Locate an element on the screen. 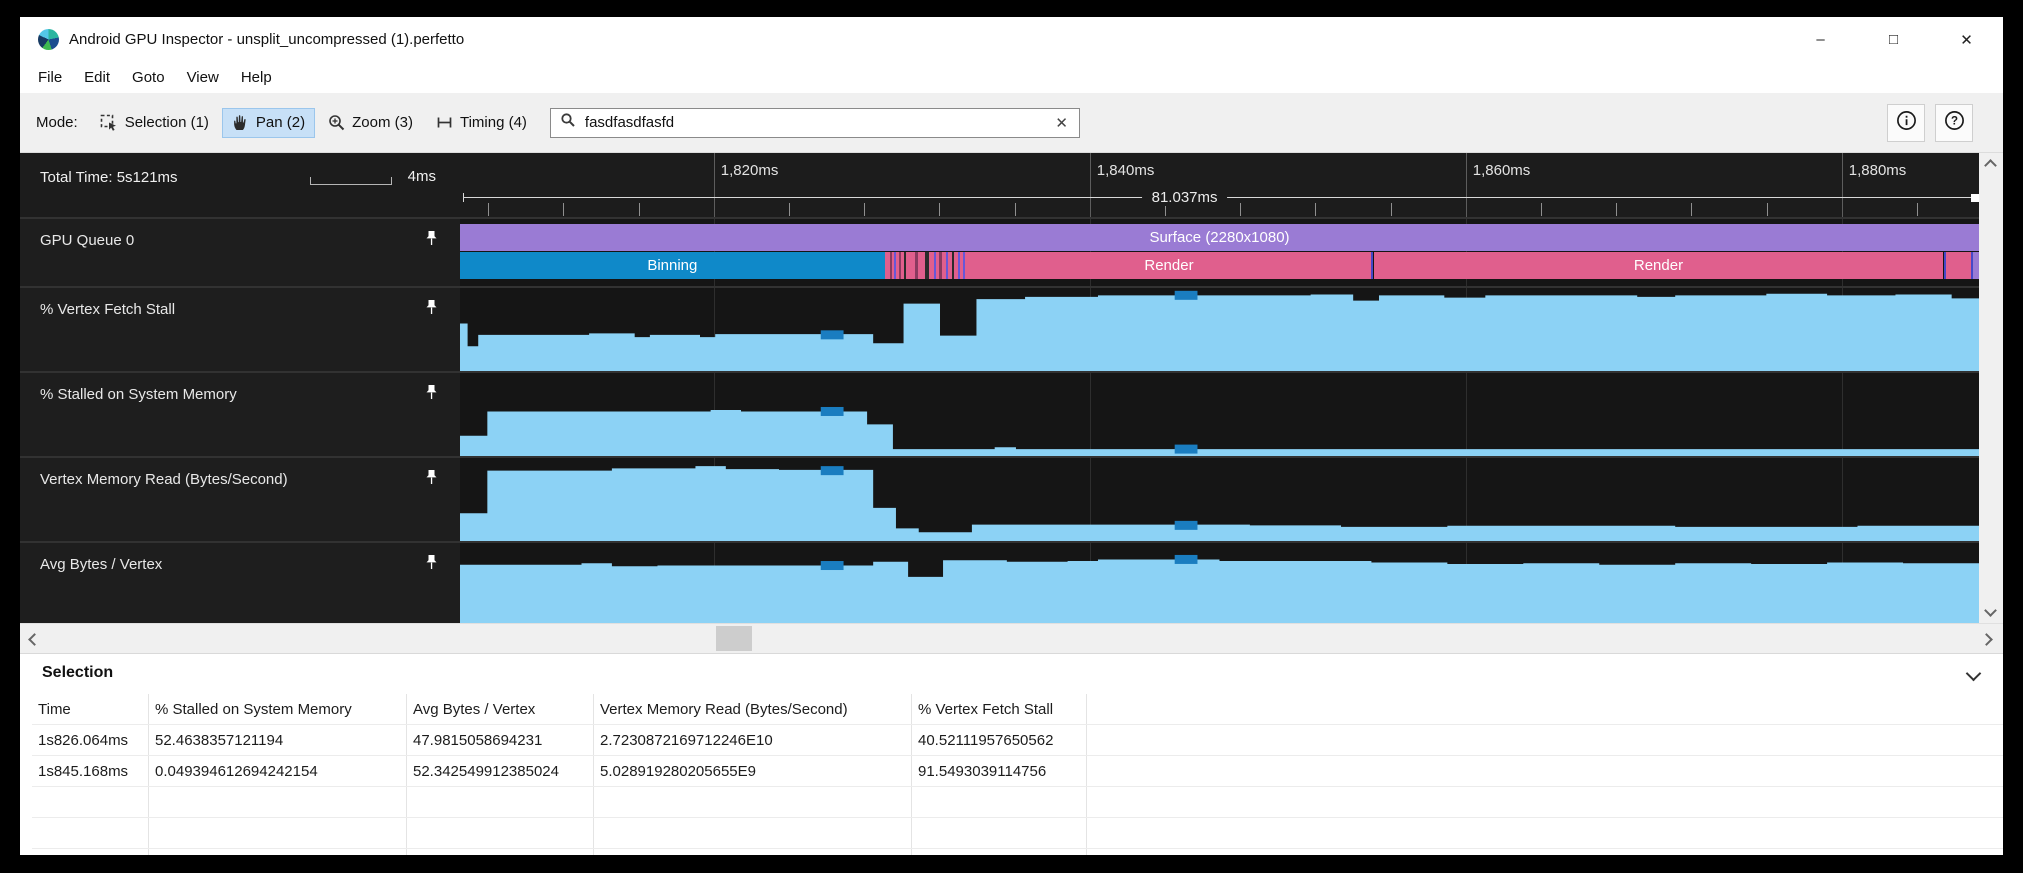 The image size is (2023, 873). track-chart-area: Surface (2280x1080) Binning Render Render is located at coordinates (1219, 252).